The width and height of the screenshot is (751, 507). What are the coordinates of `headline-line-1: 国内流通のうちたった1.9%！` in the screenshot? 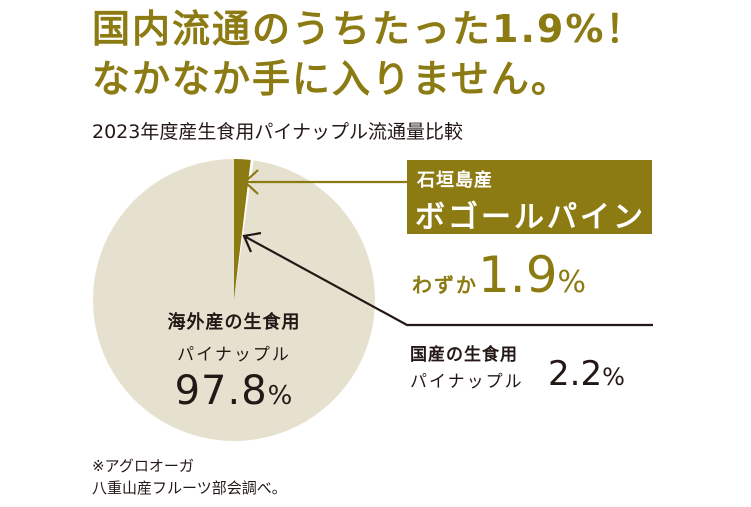 It's located at (369, 29).